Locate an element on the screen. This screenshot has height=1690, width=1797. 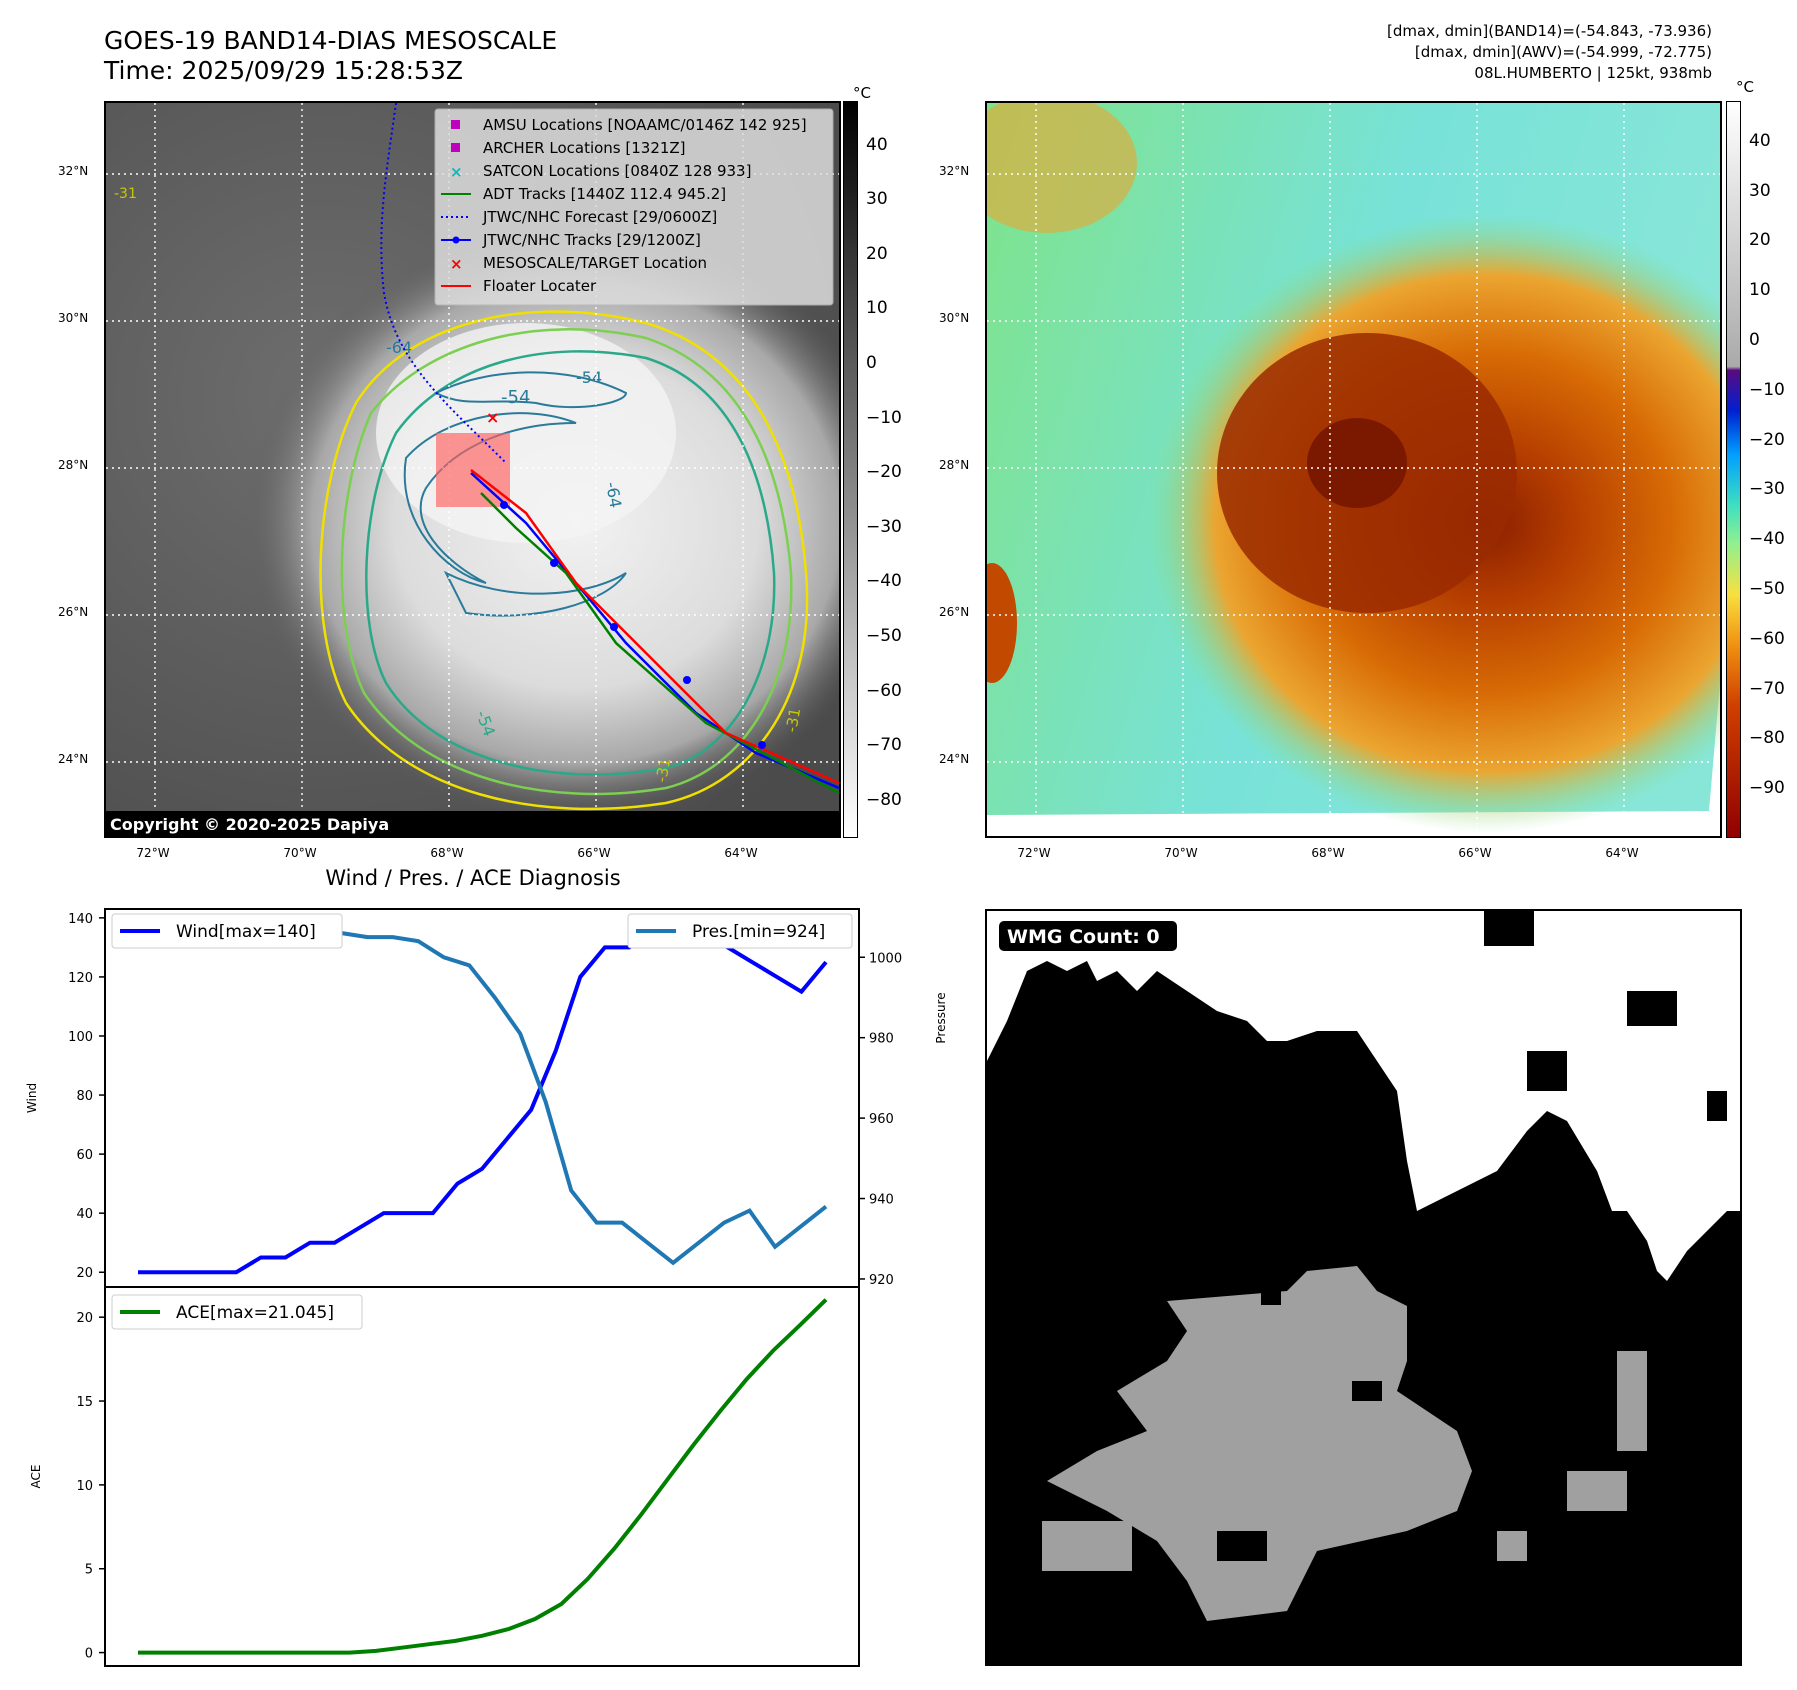
legend-marker: × is located at coordinates (456, 264).